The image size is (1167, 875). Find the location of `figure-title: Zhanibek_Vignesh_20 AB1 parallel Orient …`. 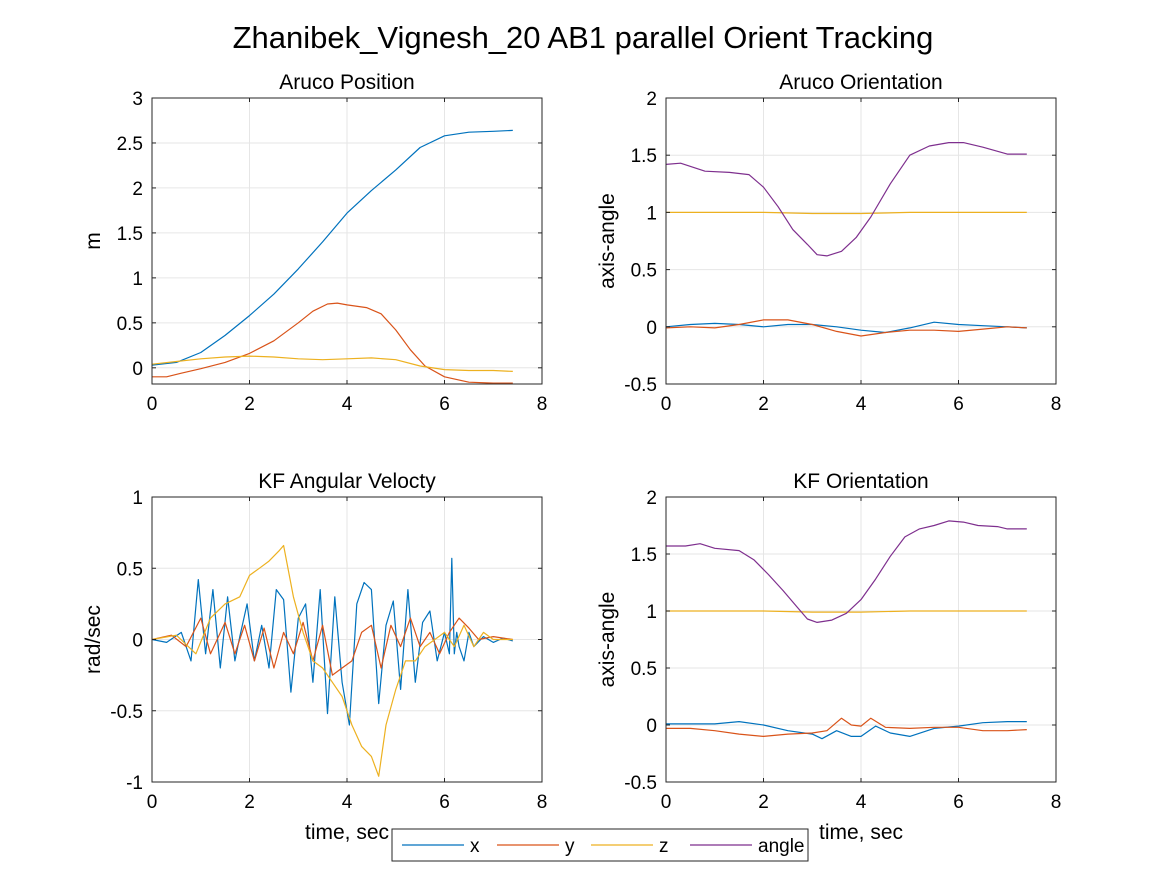

figure-title: Zhanibek_Vignesh_20 AB1 parallel Orient … is located at coordinates (583, 37).